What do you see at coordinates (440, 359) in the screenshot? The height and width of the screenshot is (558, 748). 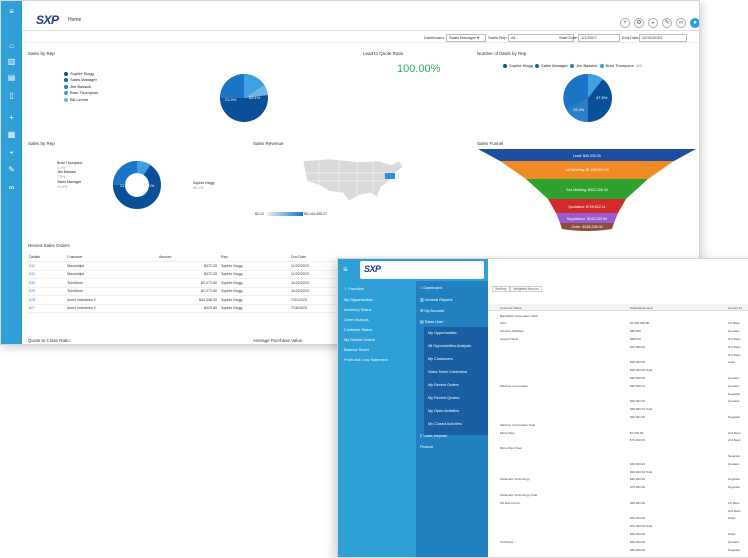 I see `sub-my-customers: My Customers` at bounding box center [440, 359].